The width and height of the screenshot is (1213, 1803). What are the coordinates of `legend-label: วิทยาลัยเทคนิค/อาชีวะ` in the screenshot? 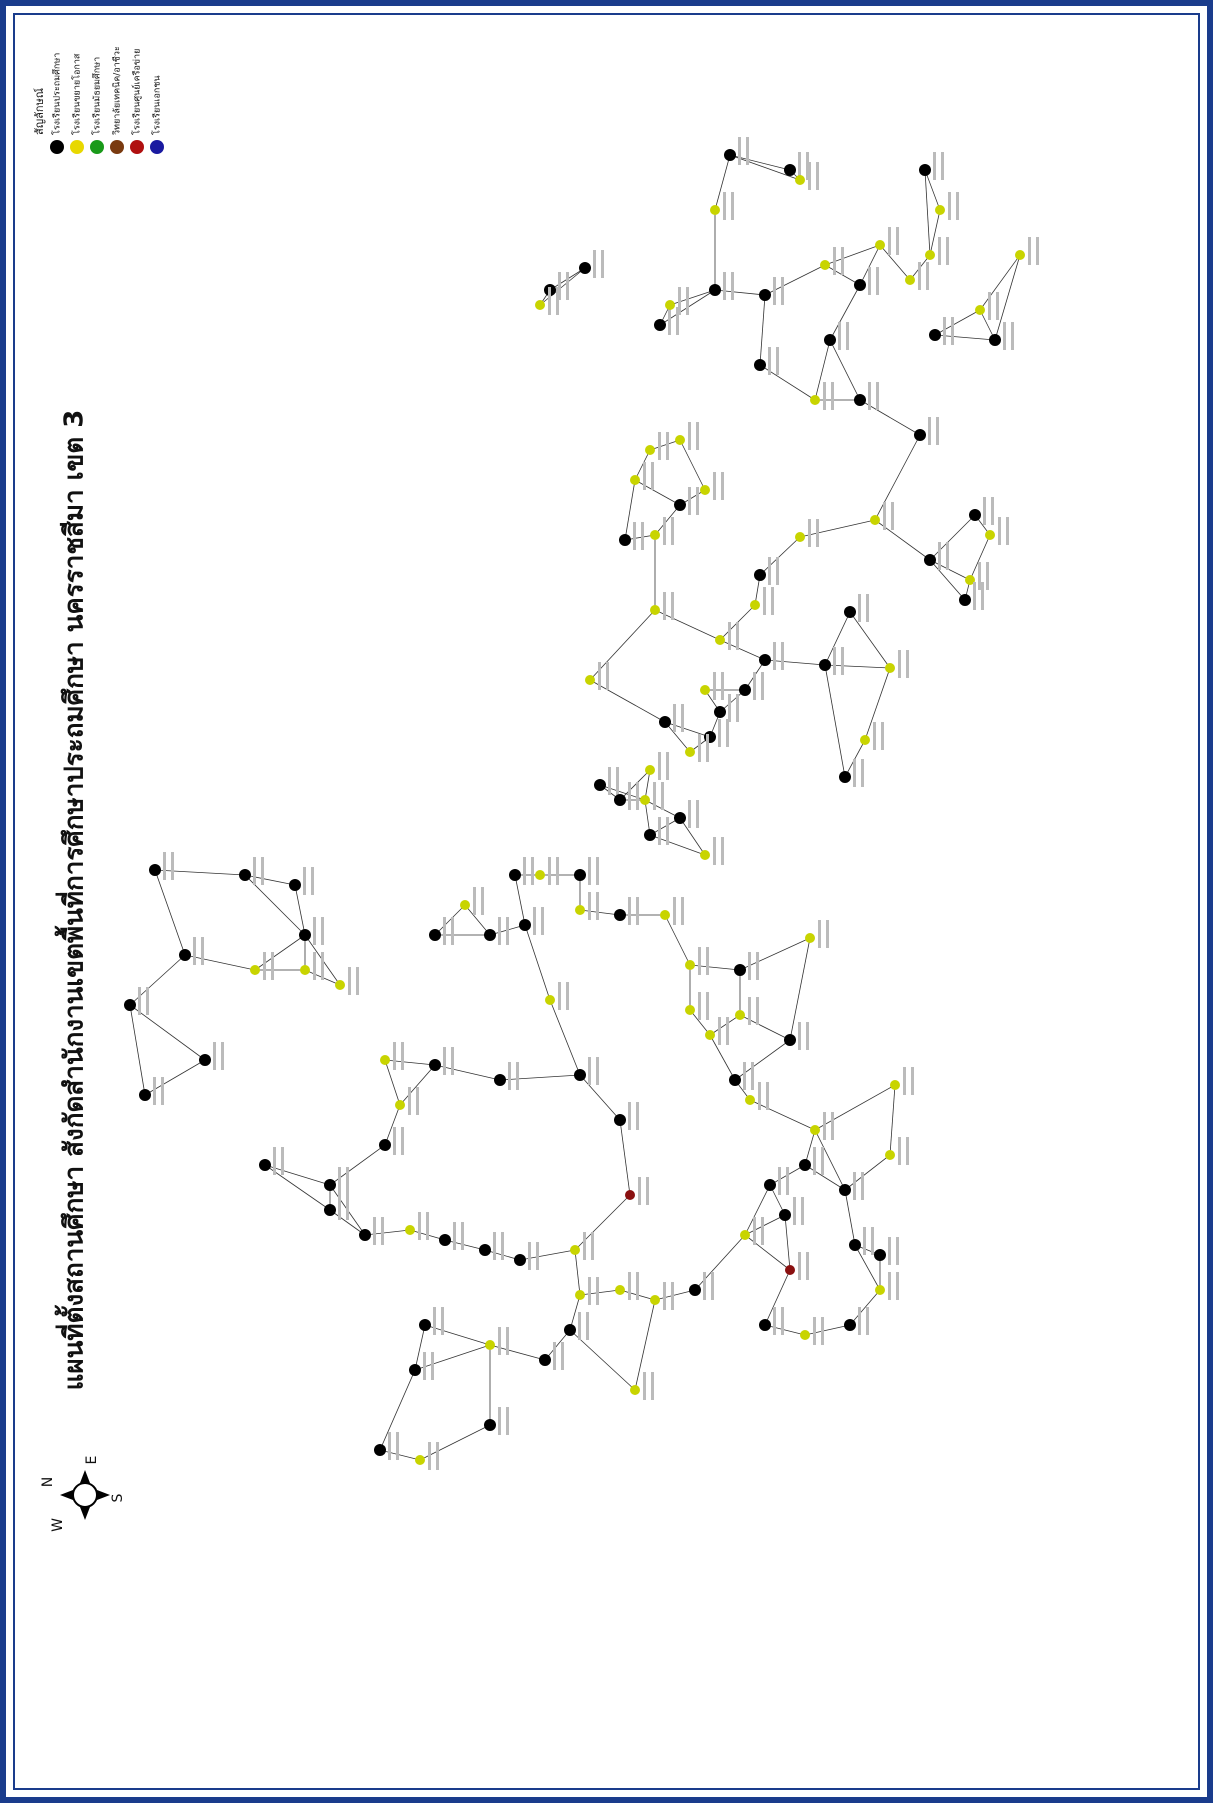 It's located at (117, 90).